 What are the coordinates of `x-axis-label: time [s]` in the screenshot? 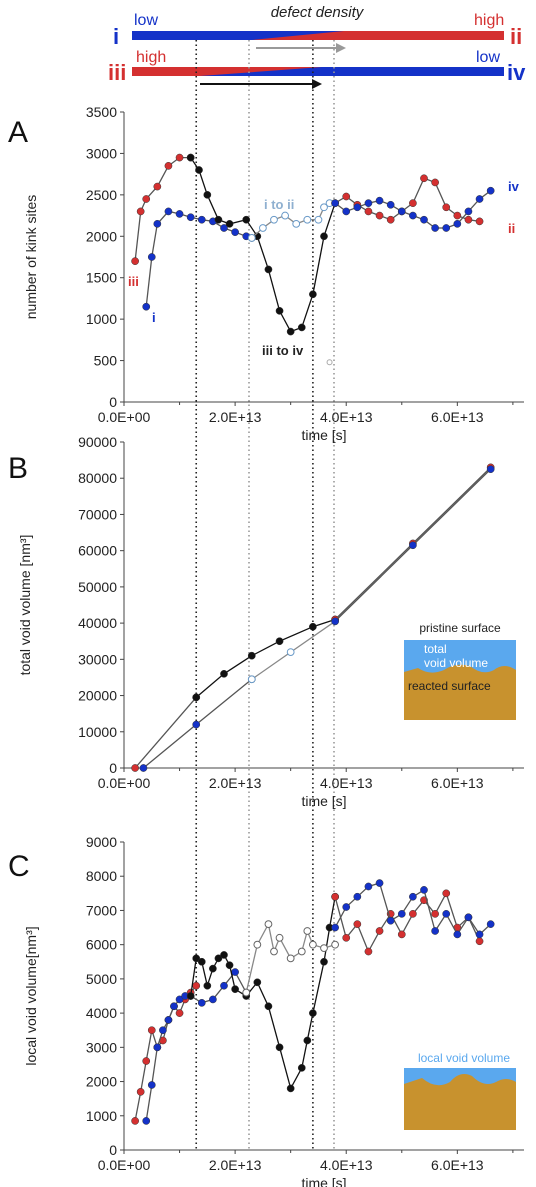 It's located at (323, 435).